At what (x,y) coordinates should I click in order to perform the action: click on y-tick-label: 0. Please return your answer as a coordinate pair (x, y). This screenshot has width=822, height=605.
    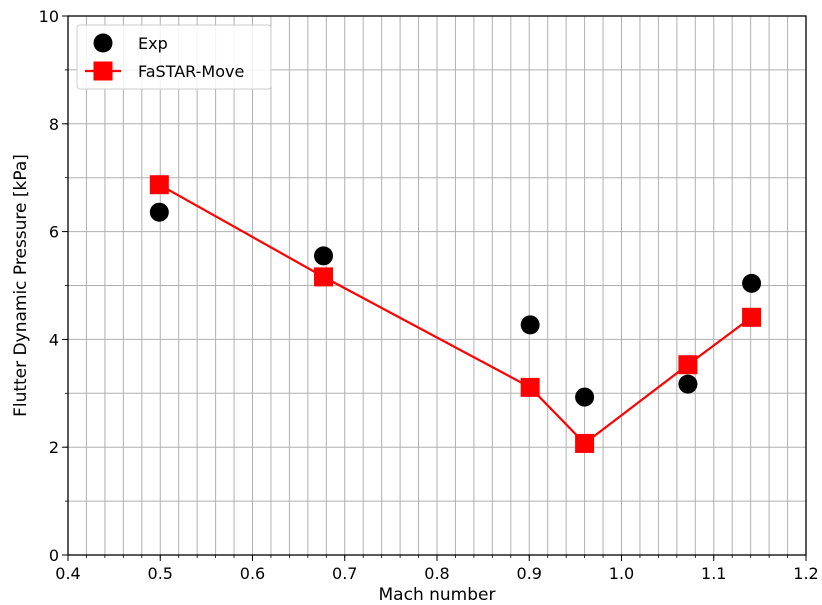
    Looking at the image, I should click on (54, 555).